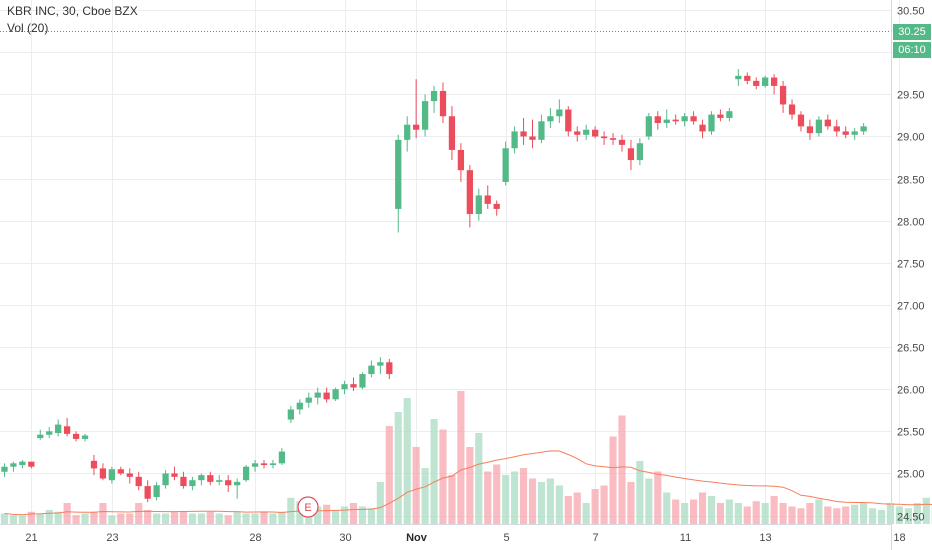 This screenshot has height=550, width=932. What do you see at coordinates (899, 538) in the screenshot?
I see `time-tick-label: 18` at bounding box center [899, 538].